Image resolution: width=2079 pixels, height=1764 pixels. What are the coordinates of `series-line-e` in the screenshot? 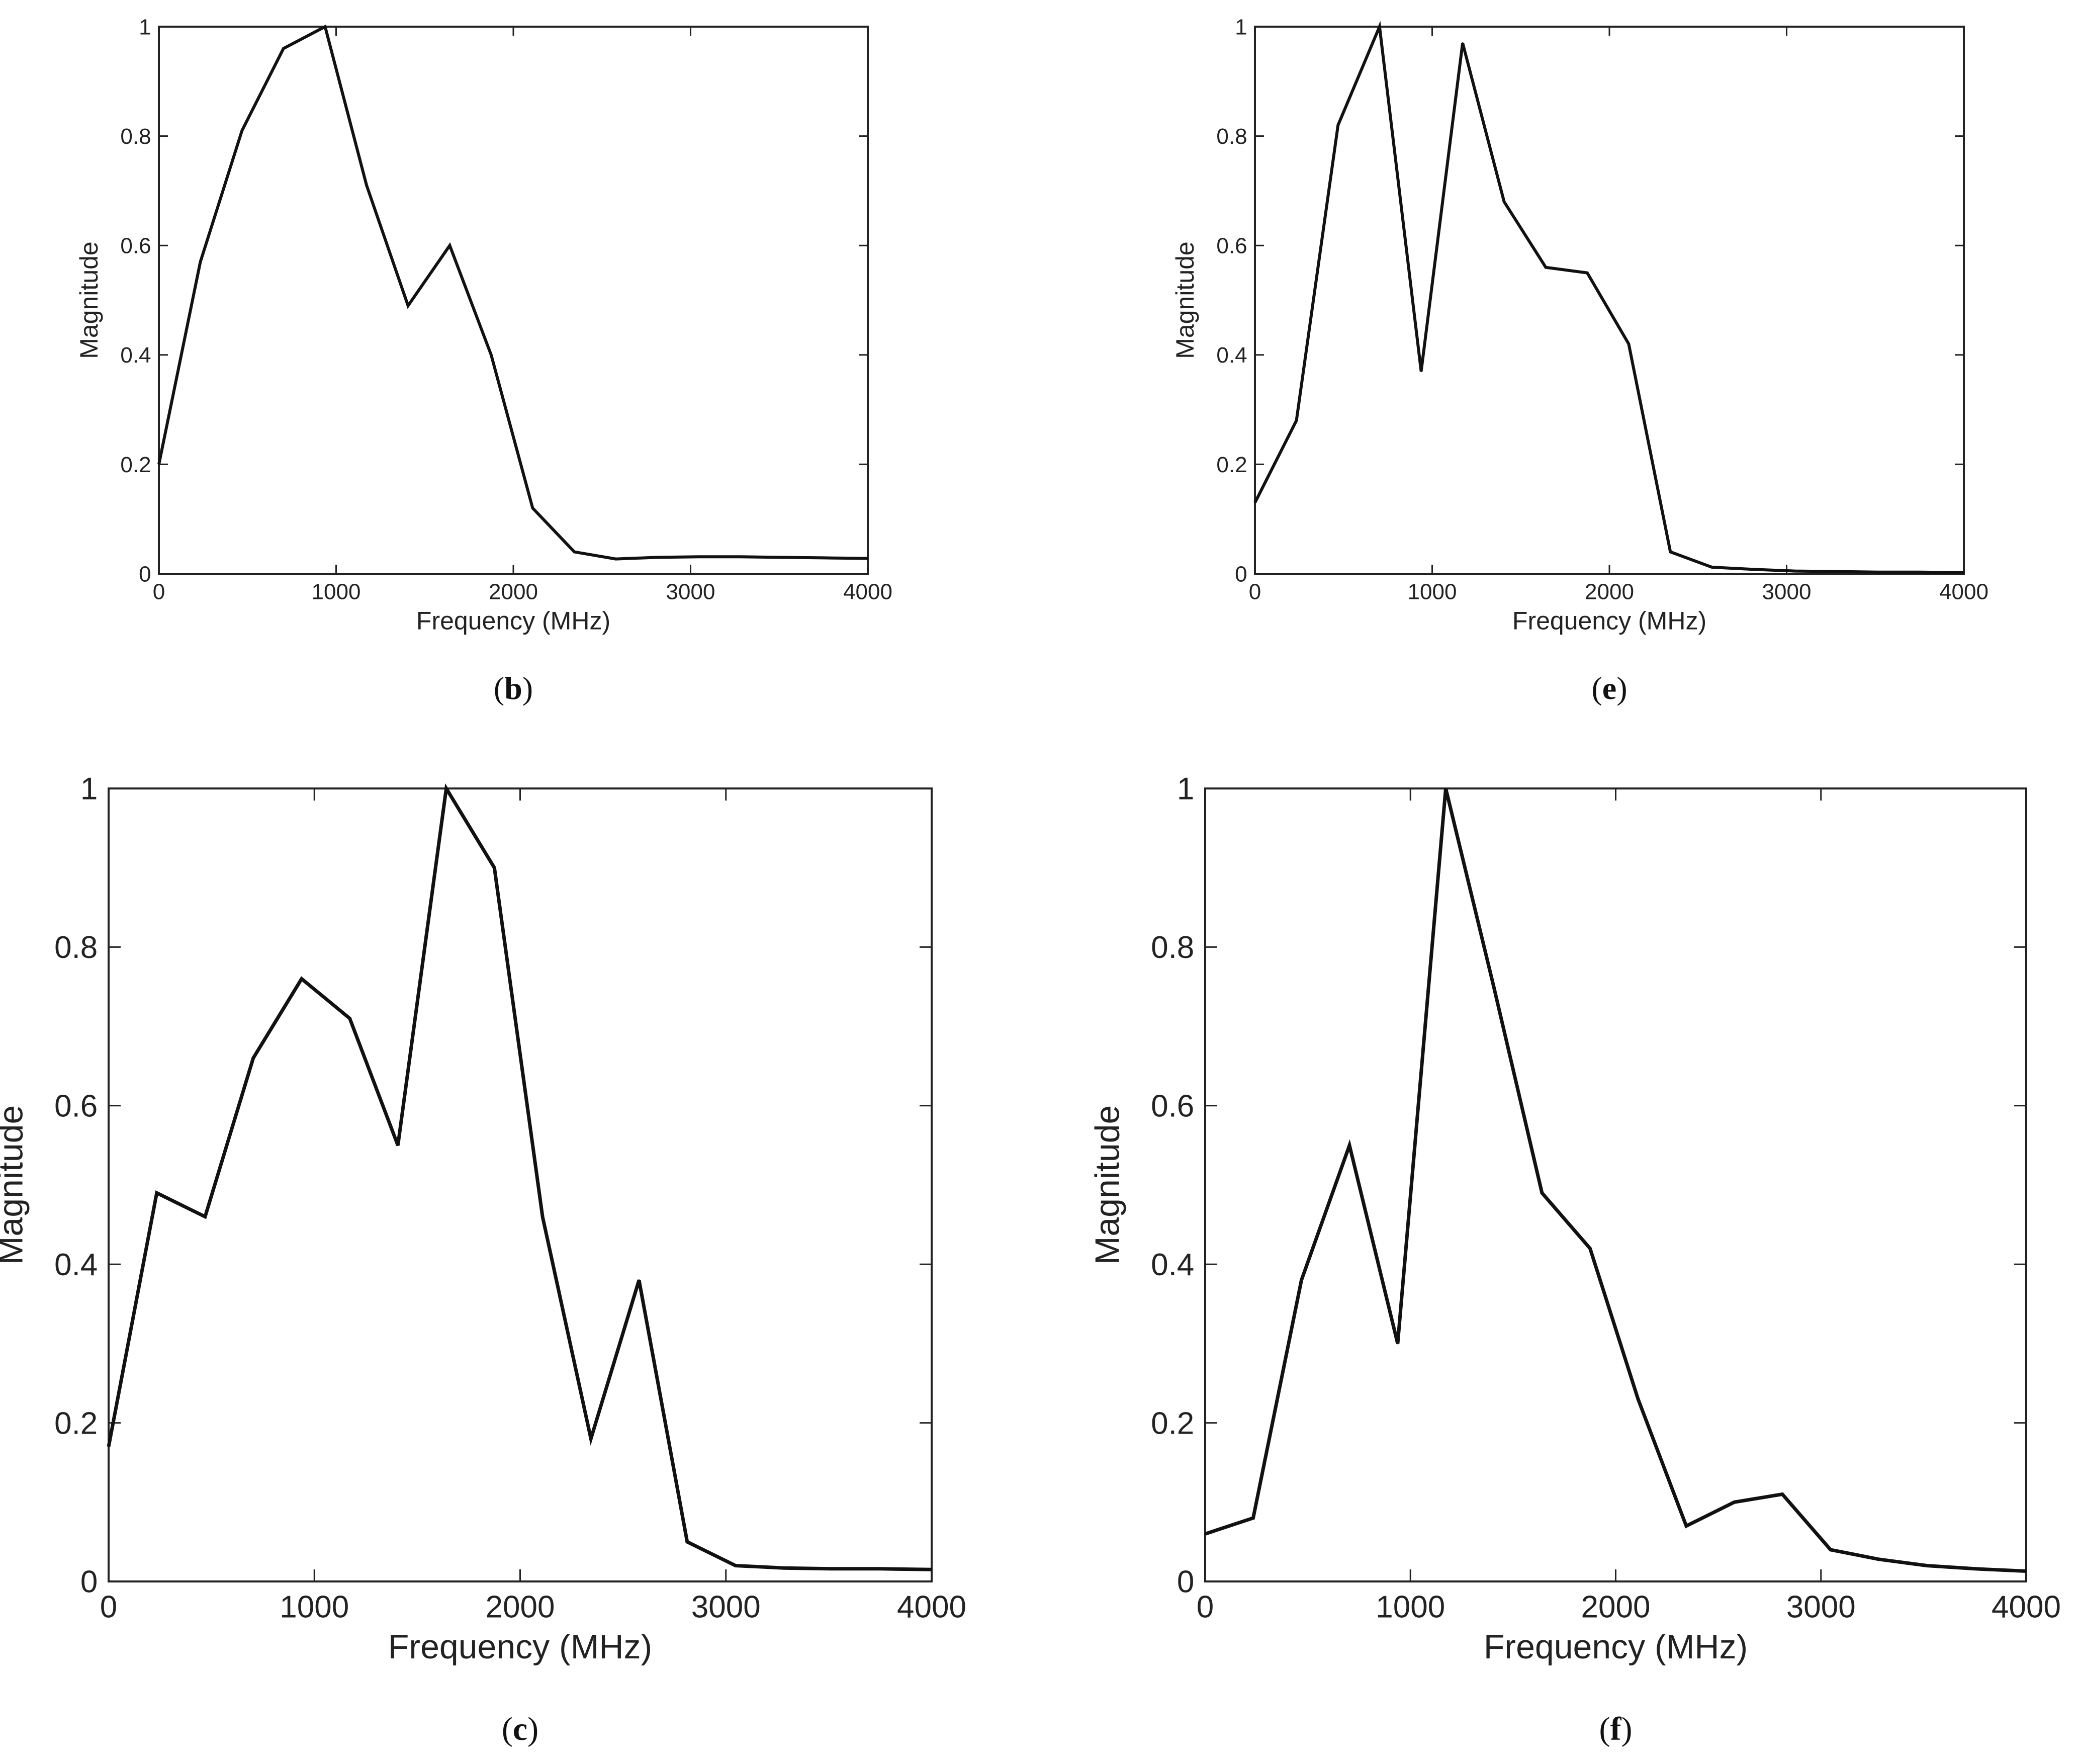 It's located at (1609, 297).